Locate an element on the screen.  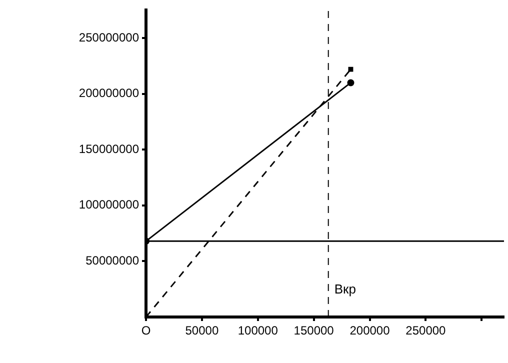
x-tick-label: 200000 is located at coordinates (370, 331).